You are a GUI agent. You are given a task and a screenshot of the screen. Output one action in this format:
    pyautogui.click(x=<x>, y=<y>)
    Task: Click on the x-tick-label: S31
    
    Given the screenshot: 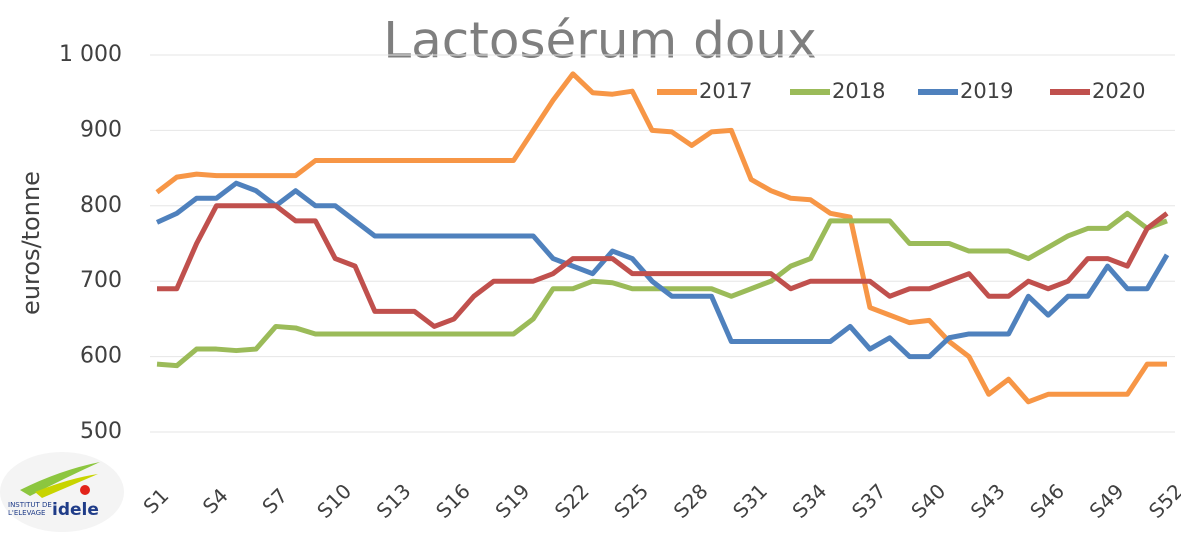 What is the action you would take?
    pyautogui.click(x=750, y=501)
    